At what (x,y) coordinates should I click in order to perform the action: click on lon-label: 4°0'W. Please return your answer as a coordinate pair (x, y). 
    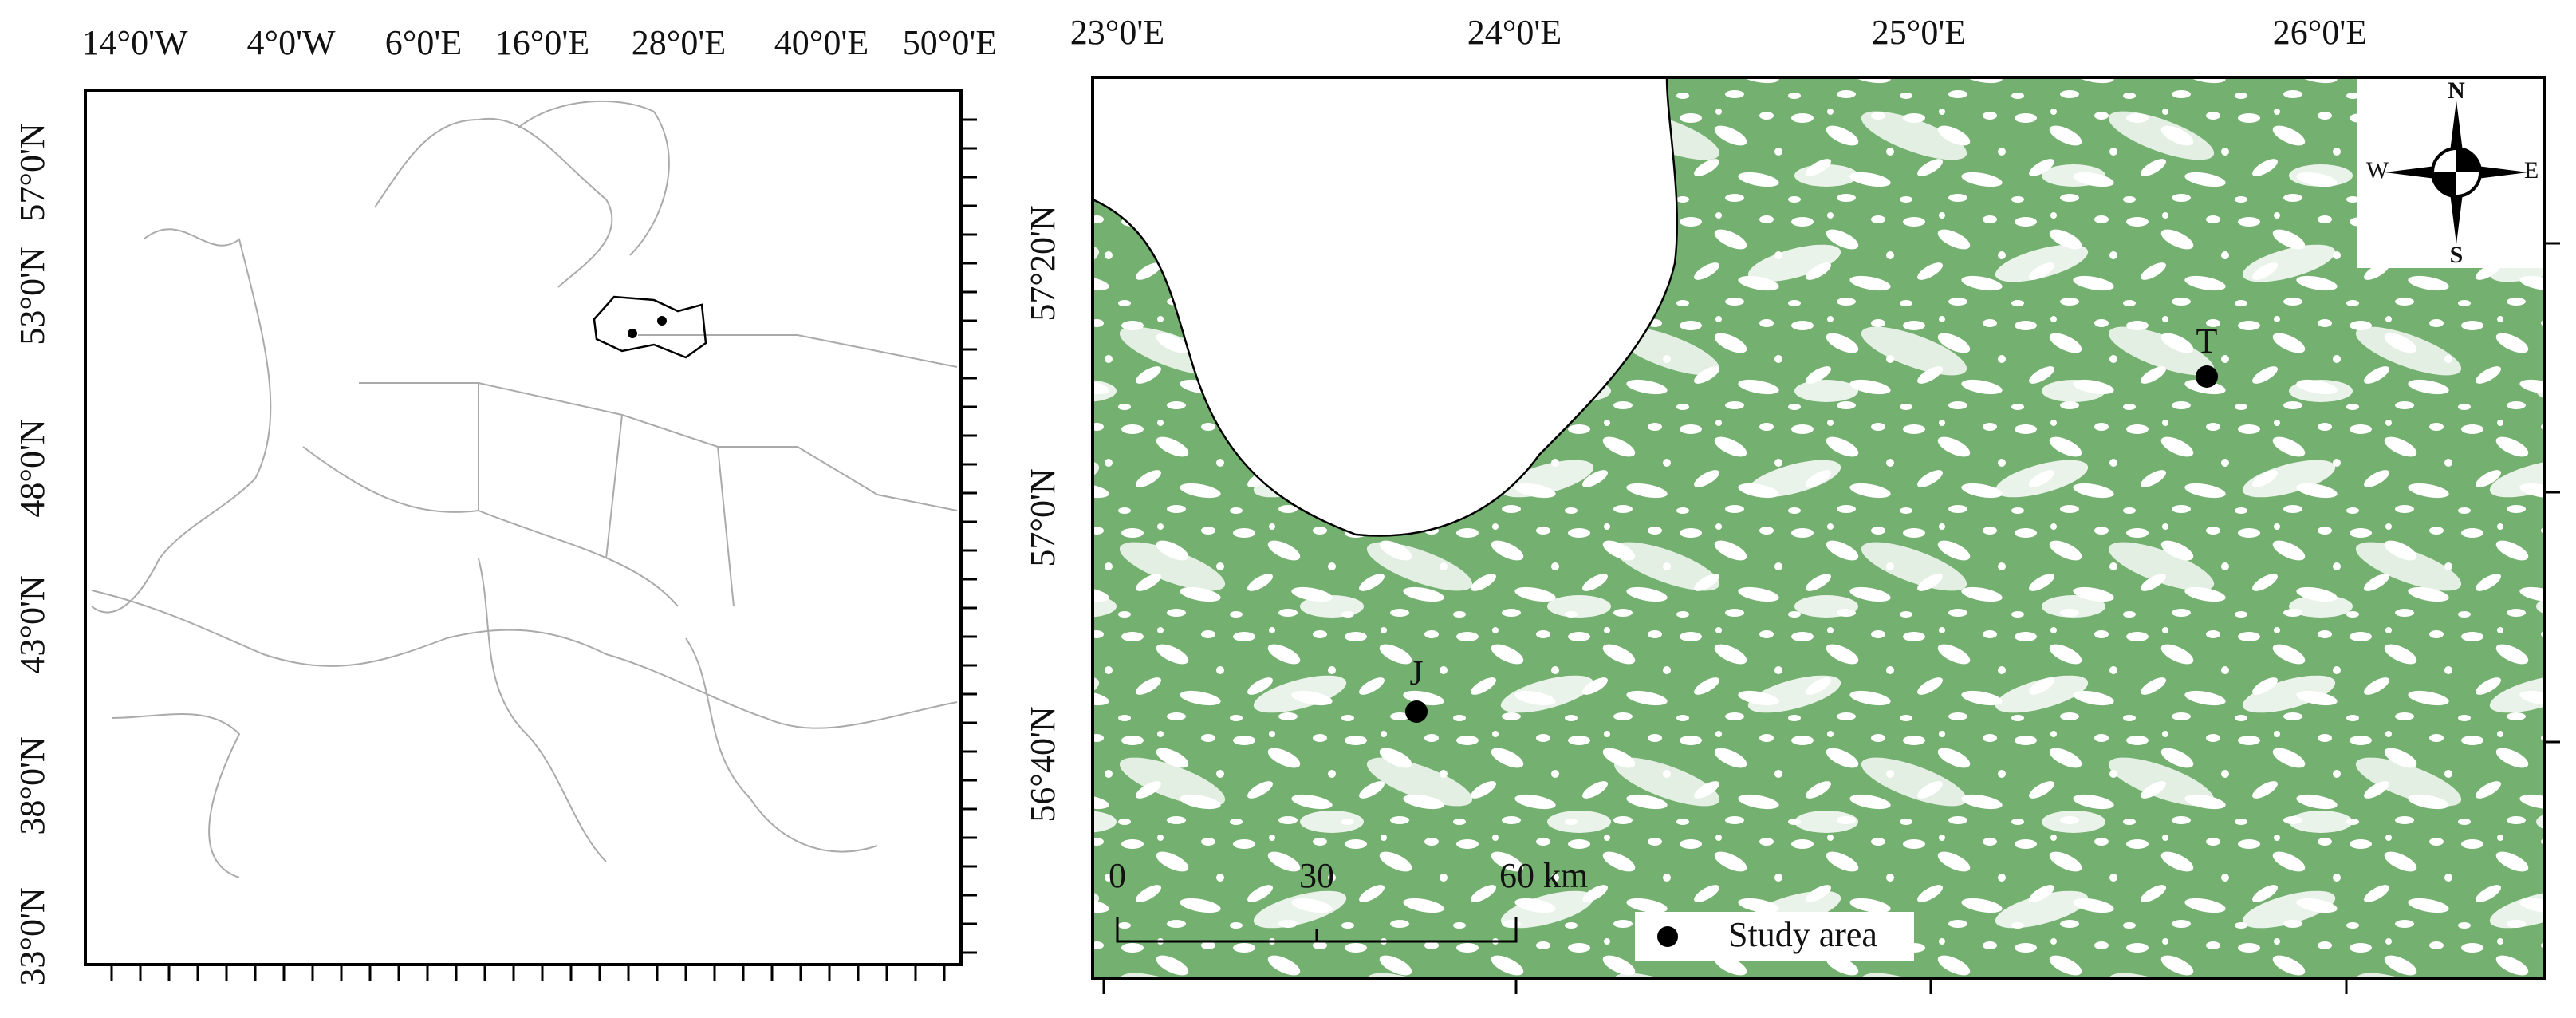
    Looking at the image, I should click on (291, 42).